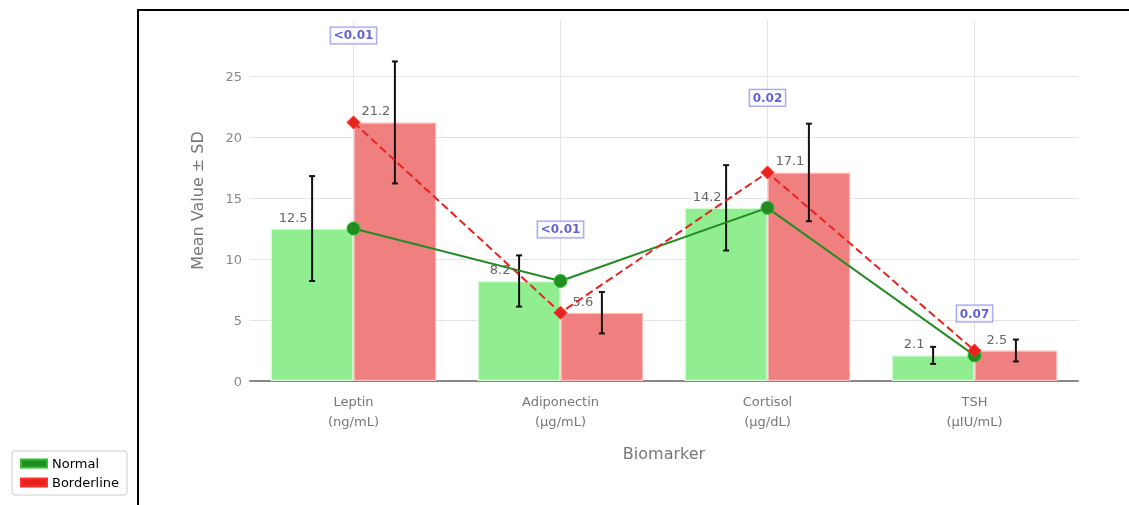 The width and height of the screenshot is (1129, 505). What do you see at coordinates (914, 344) in the screenshot?
I see `data-label: 2.1` at bounding box center [914, 344].